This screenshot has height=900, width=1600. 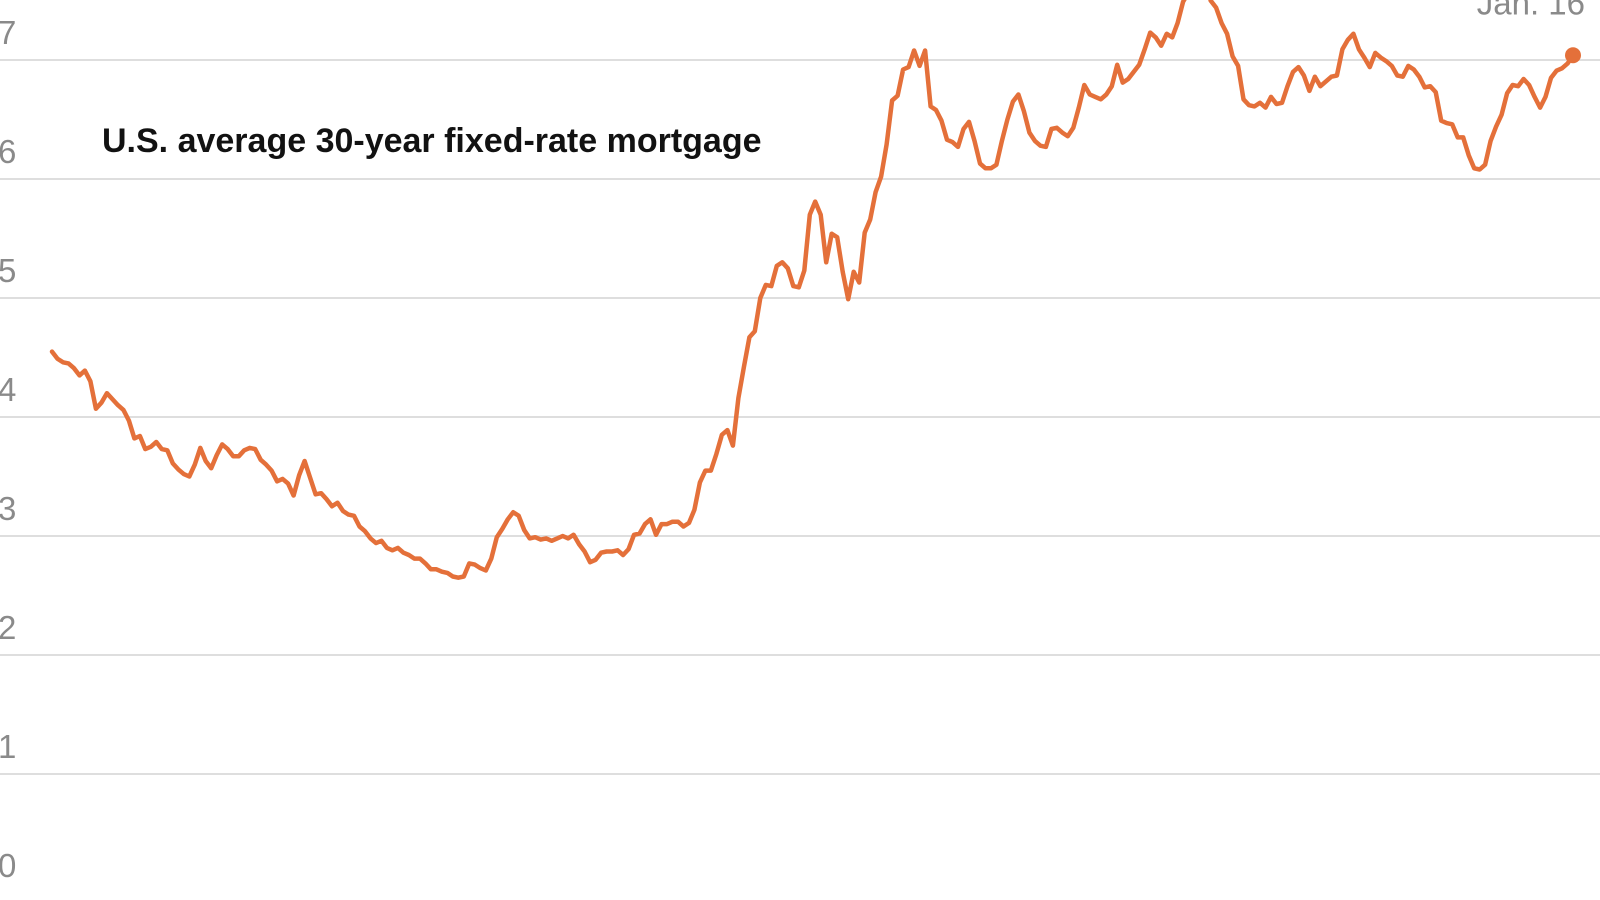 I want to click on y-tick-label: 7, so click(x=8, y=32).